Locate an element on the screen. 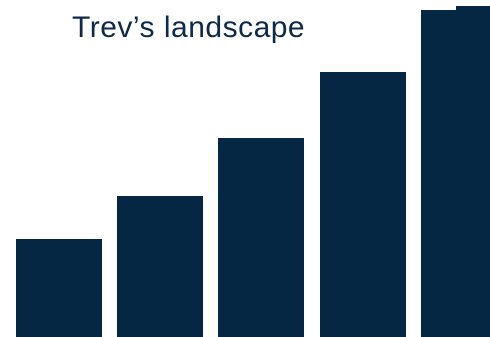  title: Trev’s landscape is located at coordinates (189, 27).